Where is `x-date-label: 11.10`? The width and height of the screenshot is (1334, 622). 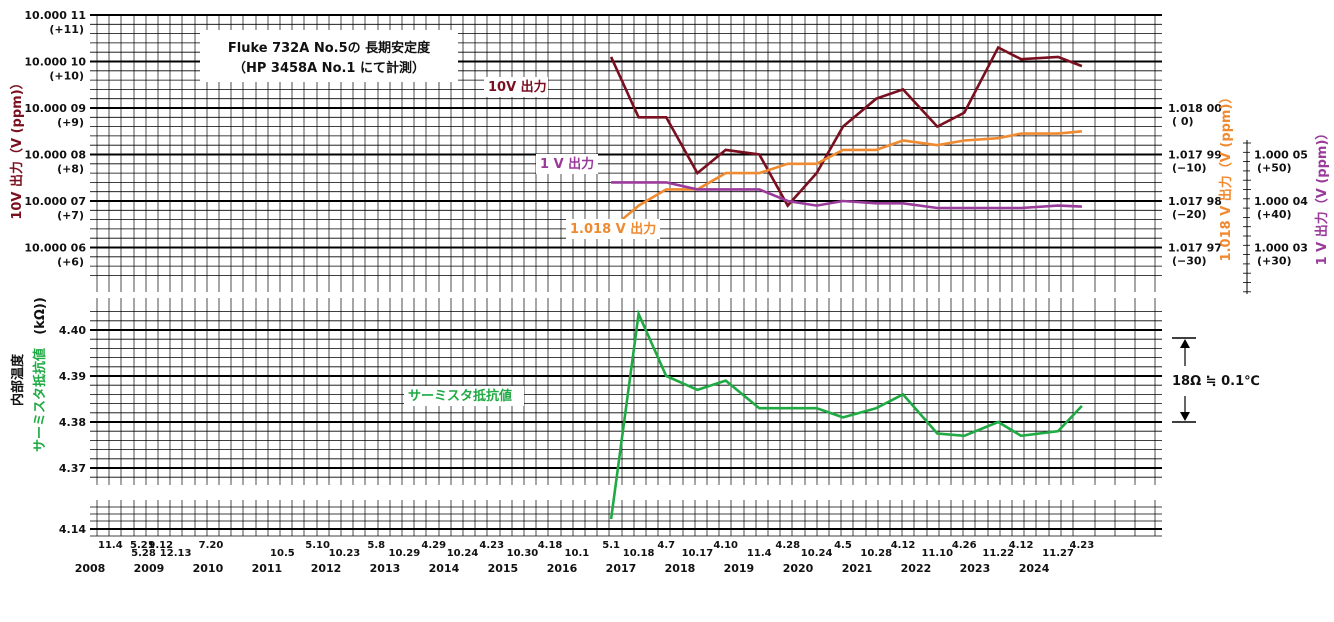 x-date-label: 11.10 is located at coordinates (937, 553).